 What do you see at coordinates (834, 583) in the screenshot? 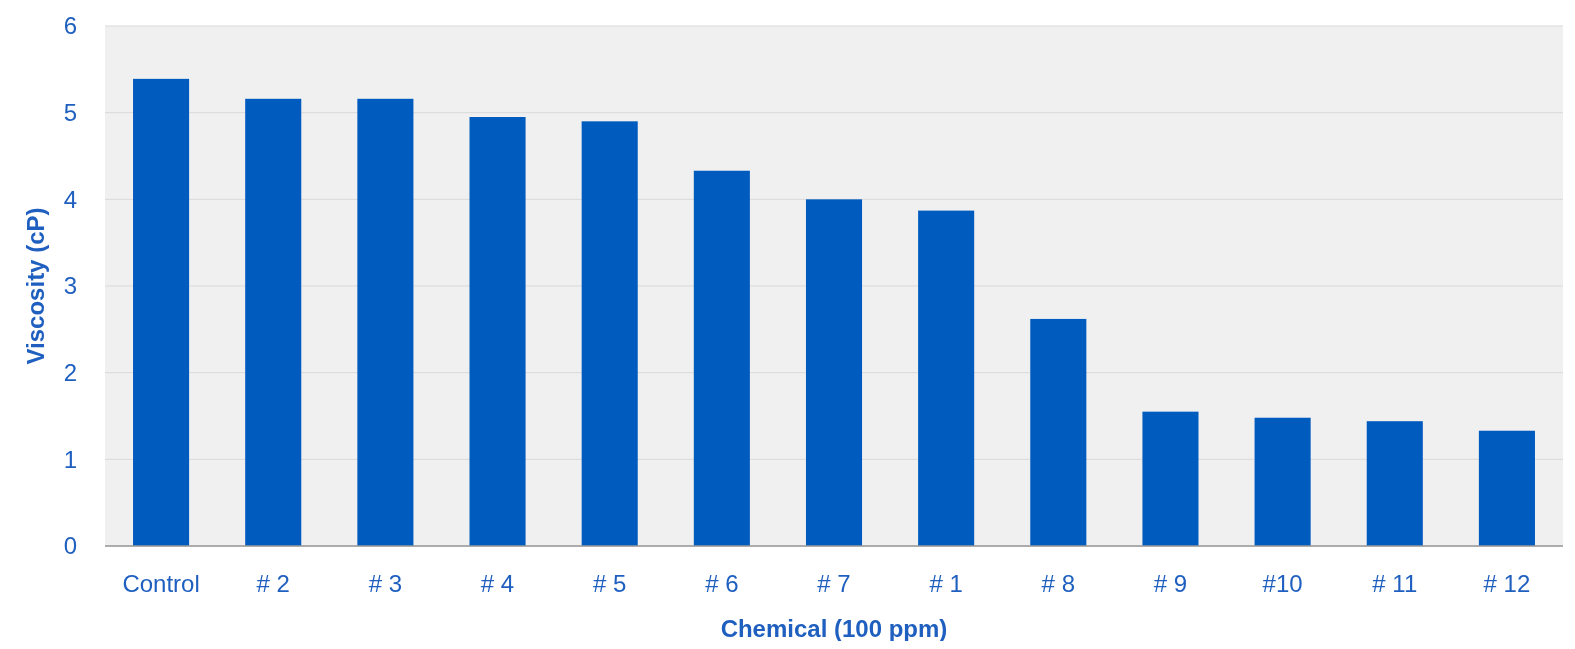
I see `x-tick-label: # 7` at bounding box center [834, 583].